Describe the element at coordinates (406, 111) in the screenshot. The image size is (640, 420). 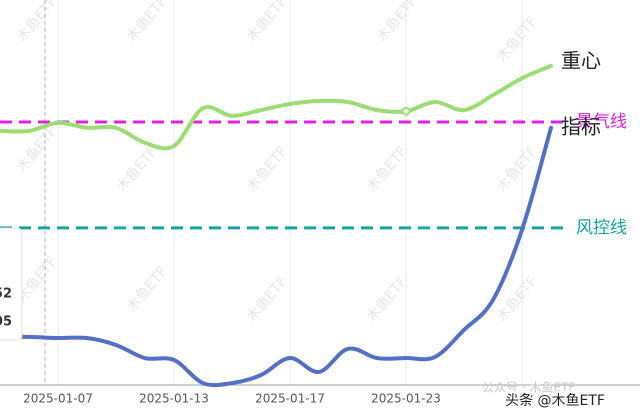
I see `hover-point` at that location.